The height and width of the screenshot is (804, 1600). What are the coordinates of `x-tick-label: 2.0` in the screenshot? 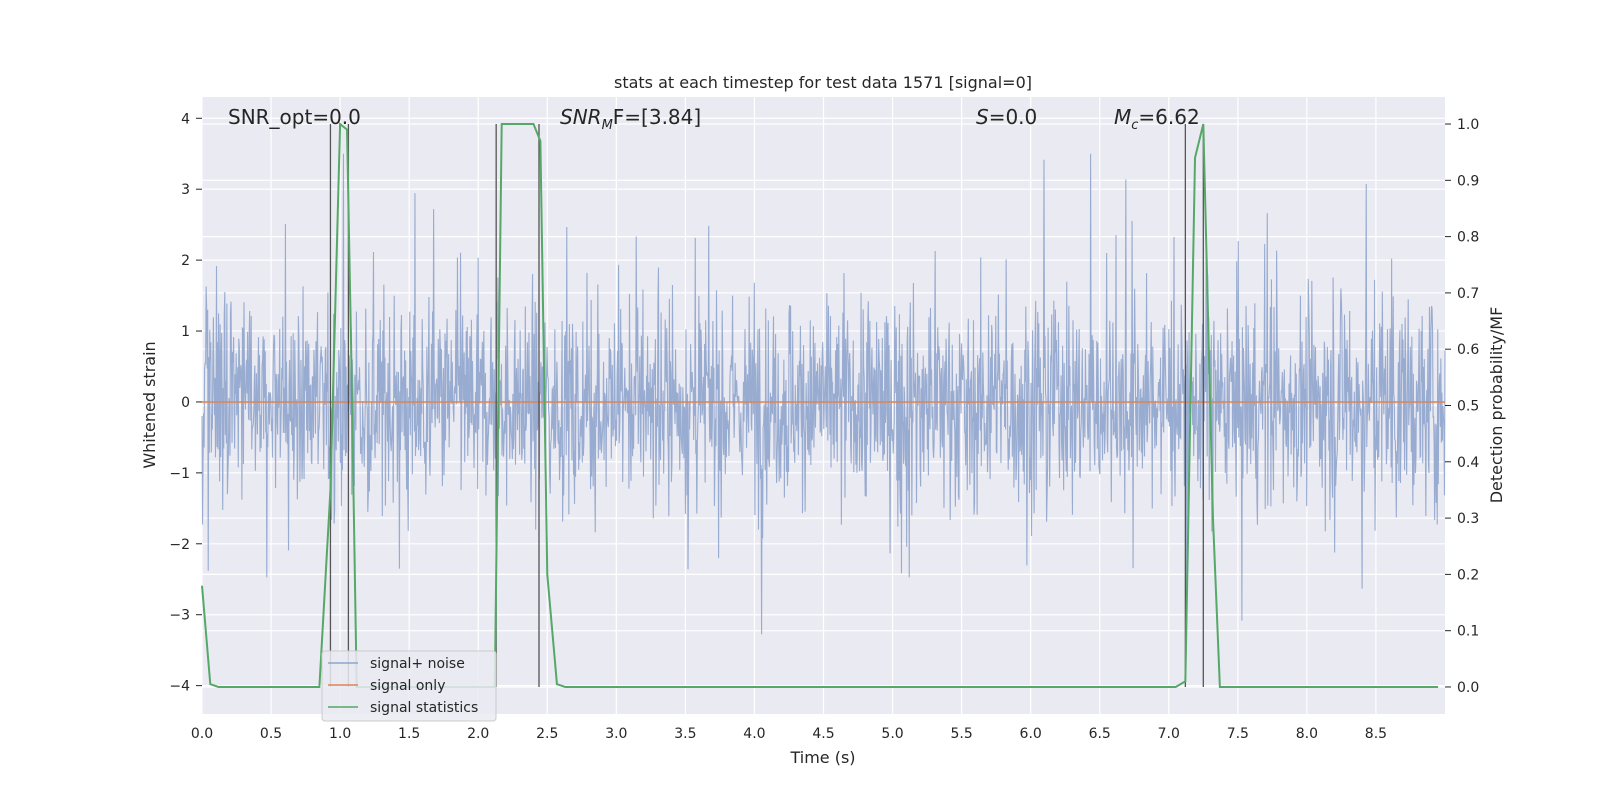 It's located at (478, 734).